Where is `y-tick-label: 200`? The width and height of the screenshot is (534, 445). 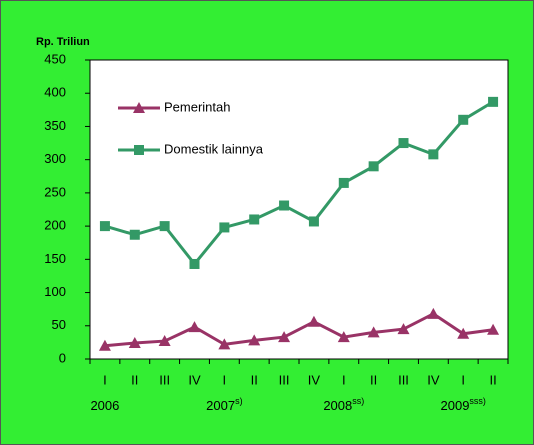 y-tick-label: 200 is located at coordinates (55, 225).